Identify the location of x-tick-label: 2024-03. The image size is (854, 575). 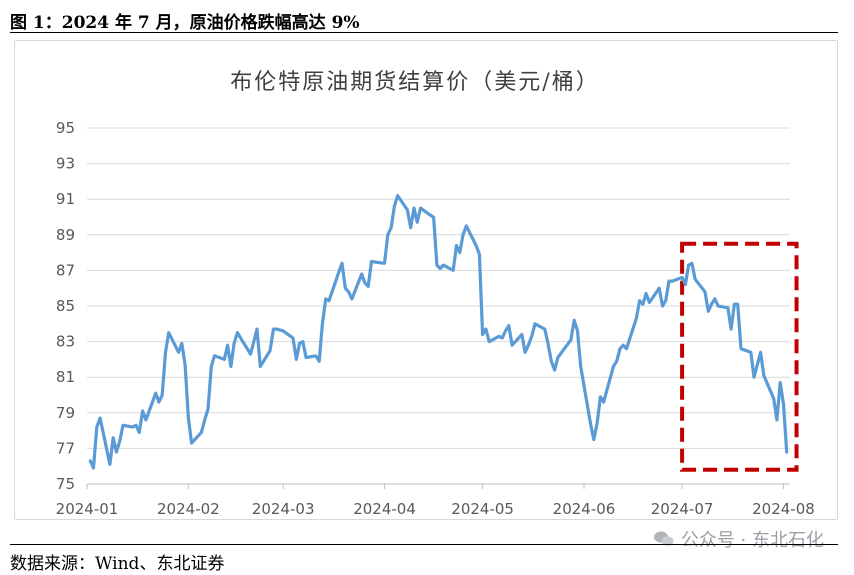
(283, 509).